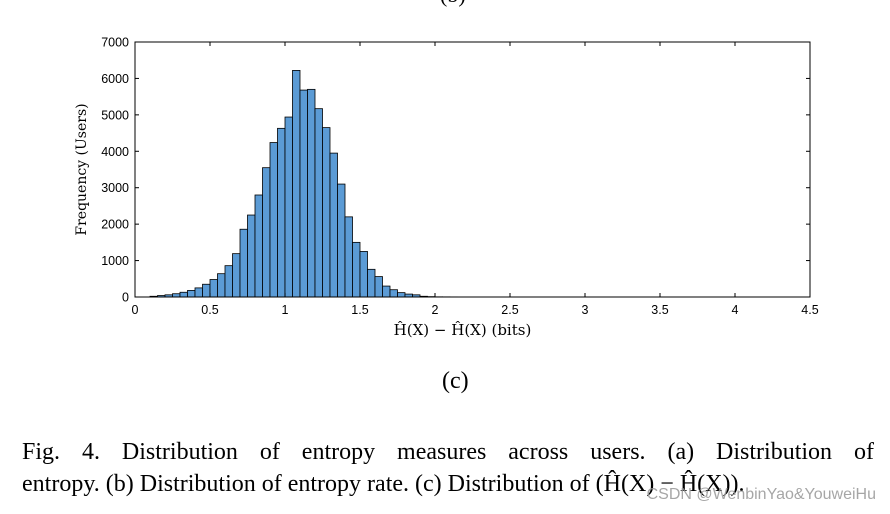 This screenshot has width=890, height=514. I want to click on y-tick-label: 3000, so click(115, 188).